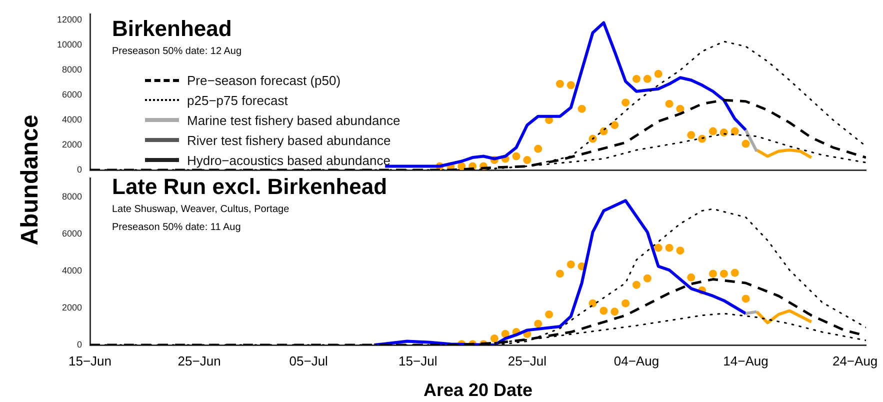  I want to click on legend-label: p25−p75 forecast, so click(237, 100).